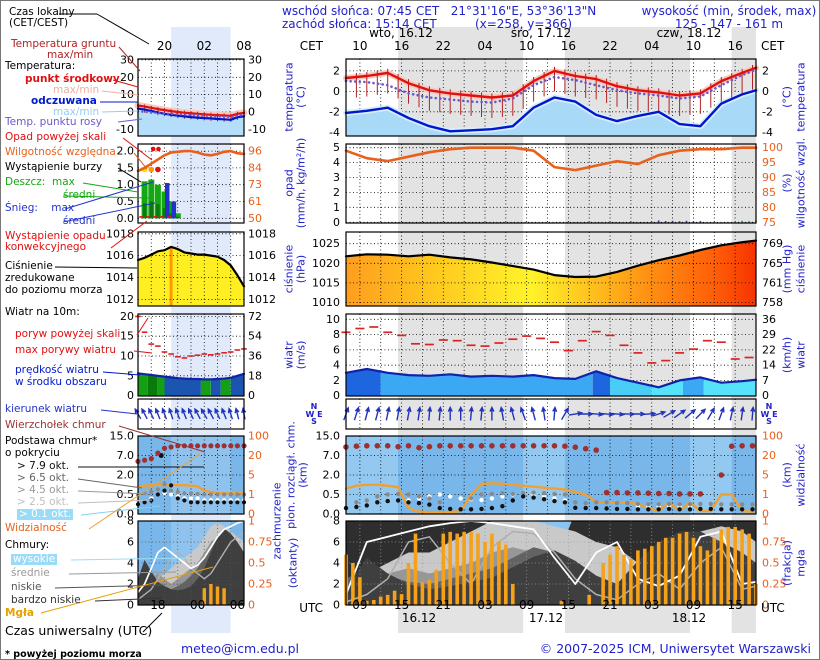  I want to click on axis-label-p7l1: zachmurzenie, so click(277, 521).